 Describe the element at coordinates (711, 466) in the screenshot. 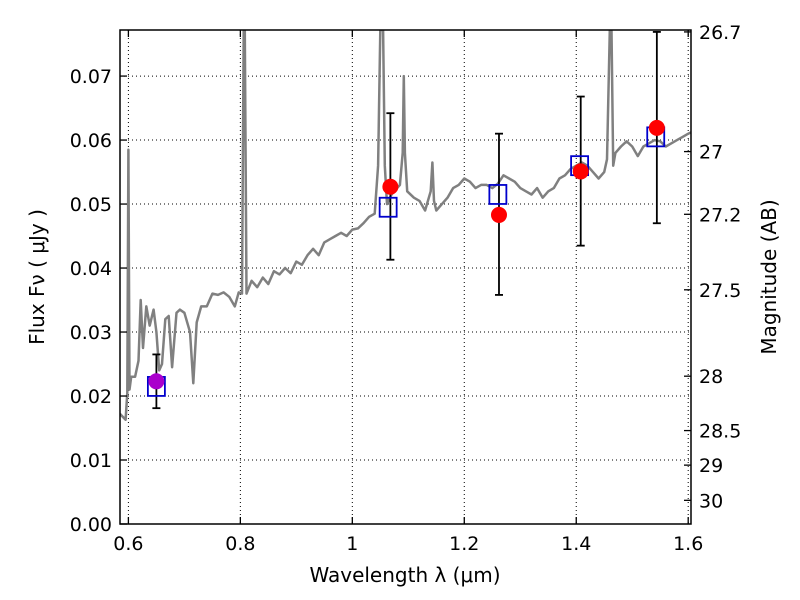

I see `right-tick-label: 29` at that location.